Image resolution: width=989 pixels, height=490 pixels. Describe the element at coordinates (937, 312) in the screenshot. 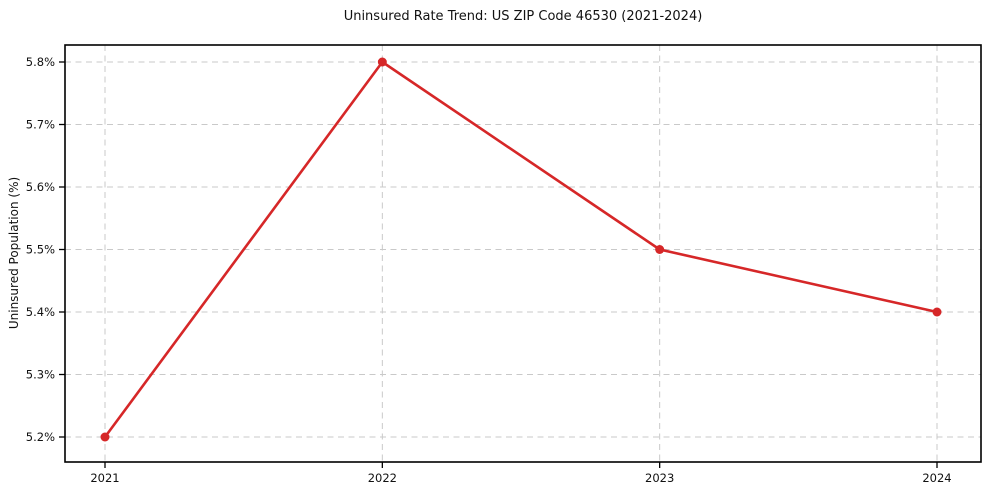

I see `data-point-2024` at that location.